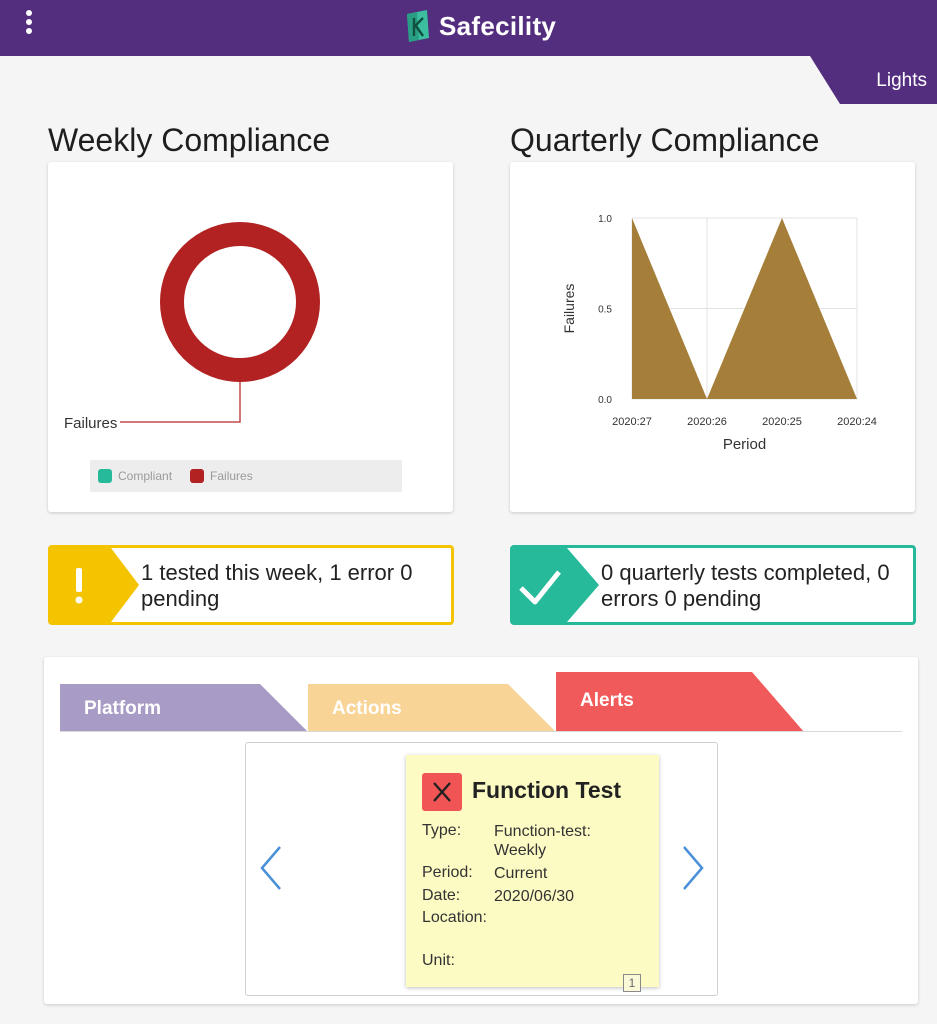 The width and height of the screenshot is (937, 1024). I want to click on legend-swatch-compliant, so click(105, 476).